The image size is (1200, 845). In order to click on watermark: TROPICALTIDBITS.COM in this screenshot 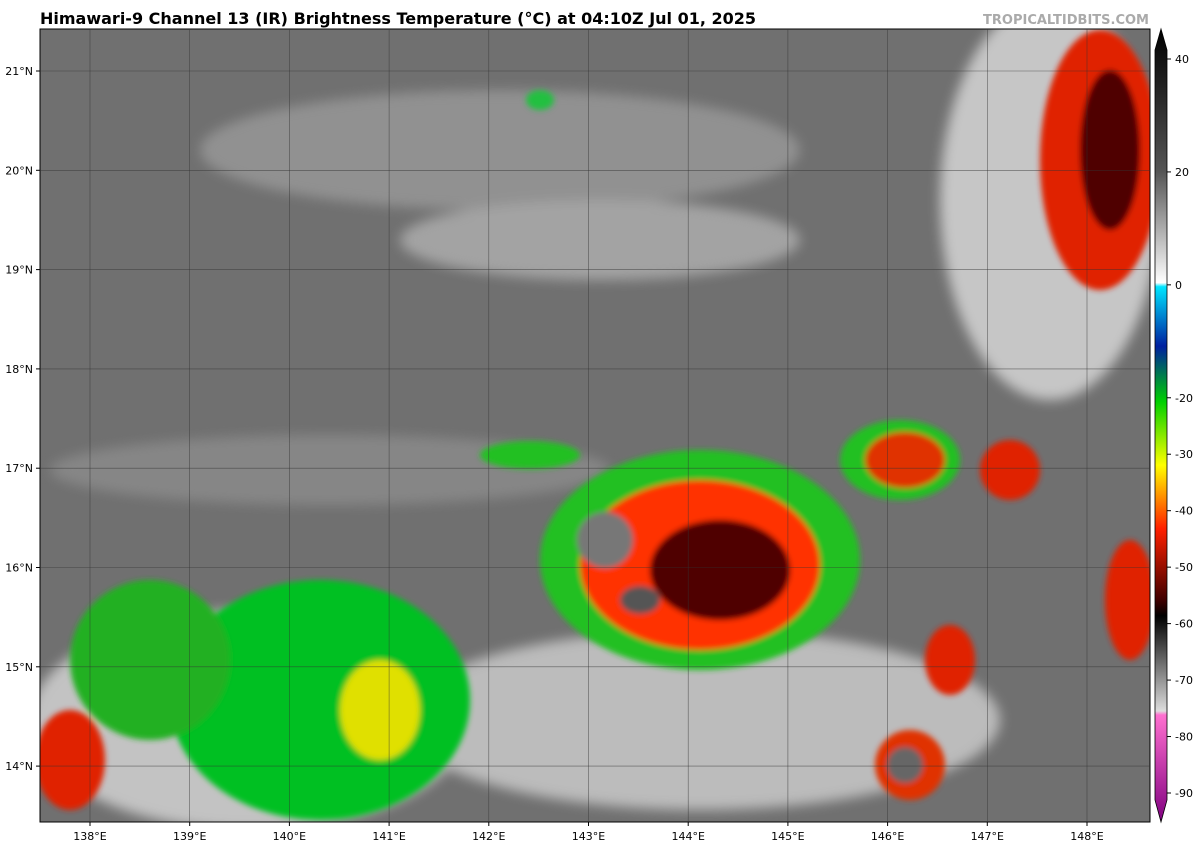, I will do `click(1066, 20)`.